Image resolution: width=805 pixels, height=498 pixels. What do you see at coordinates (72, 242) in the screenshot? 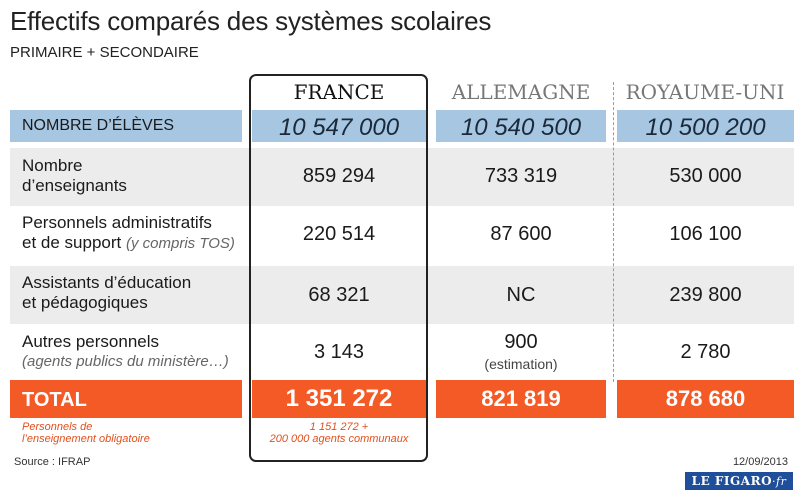
I see `label-text: et de support` at bounding box center [72, 242].